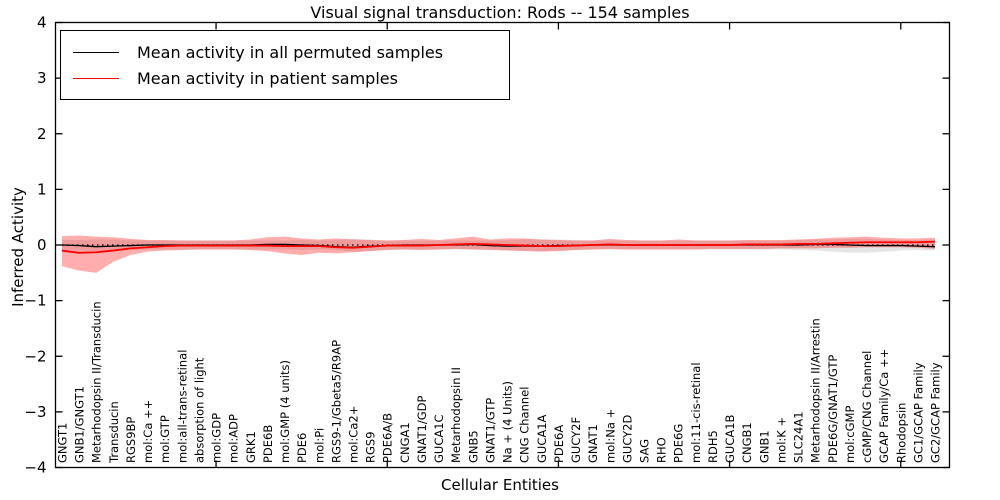  I want to click on x-category-label: Rhodopsin, so click(901, 433).